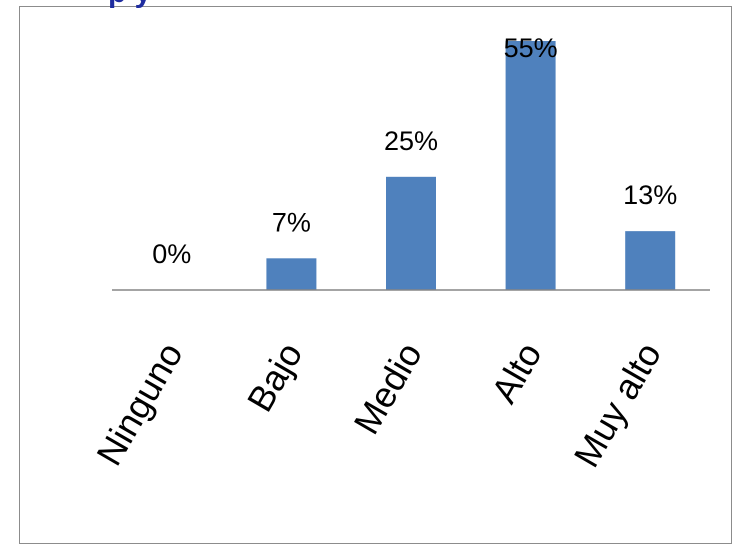  Describe the element at coordinates (516, 373) in the screenshot. I see `category-label-alto: Alto` at that location.